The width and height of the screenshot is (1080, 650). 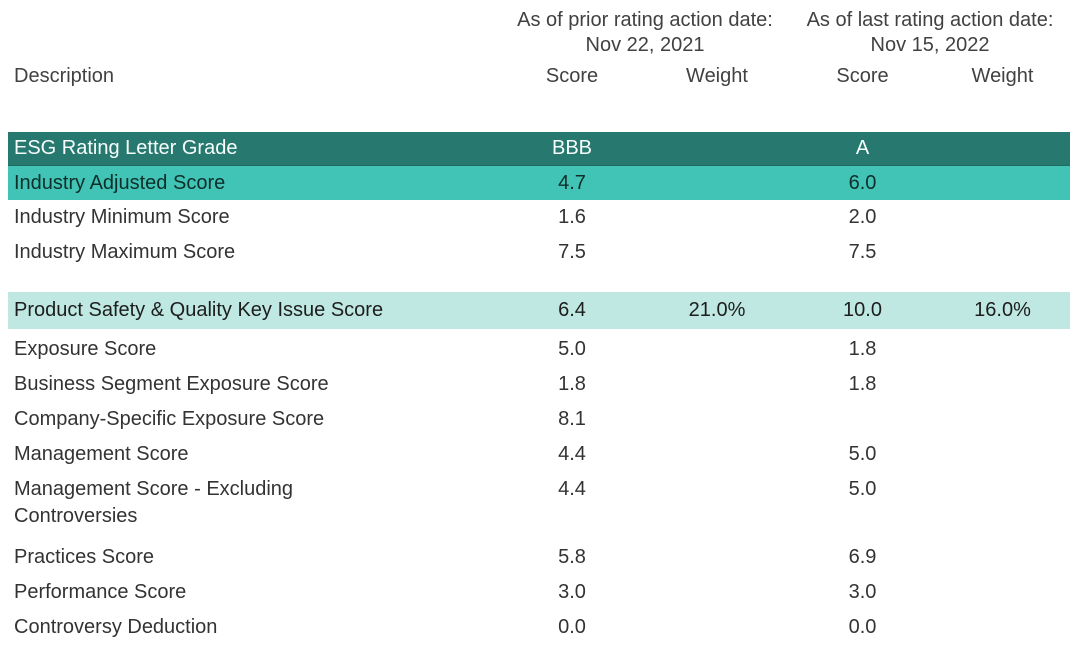 I want to click on row-label: Industry Maximum Score, so click(x=125, y=252).